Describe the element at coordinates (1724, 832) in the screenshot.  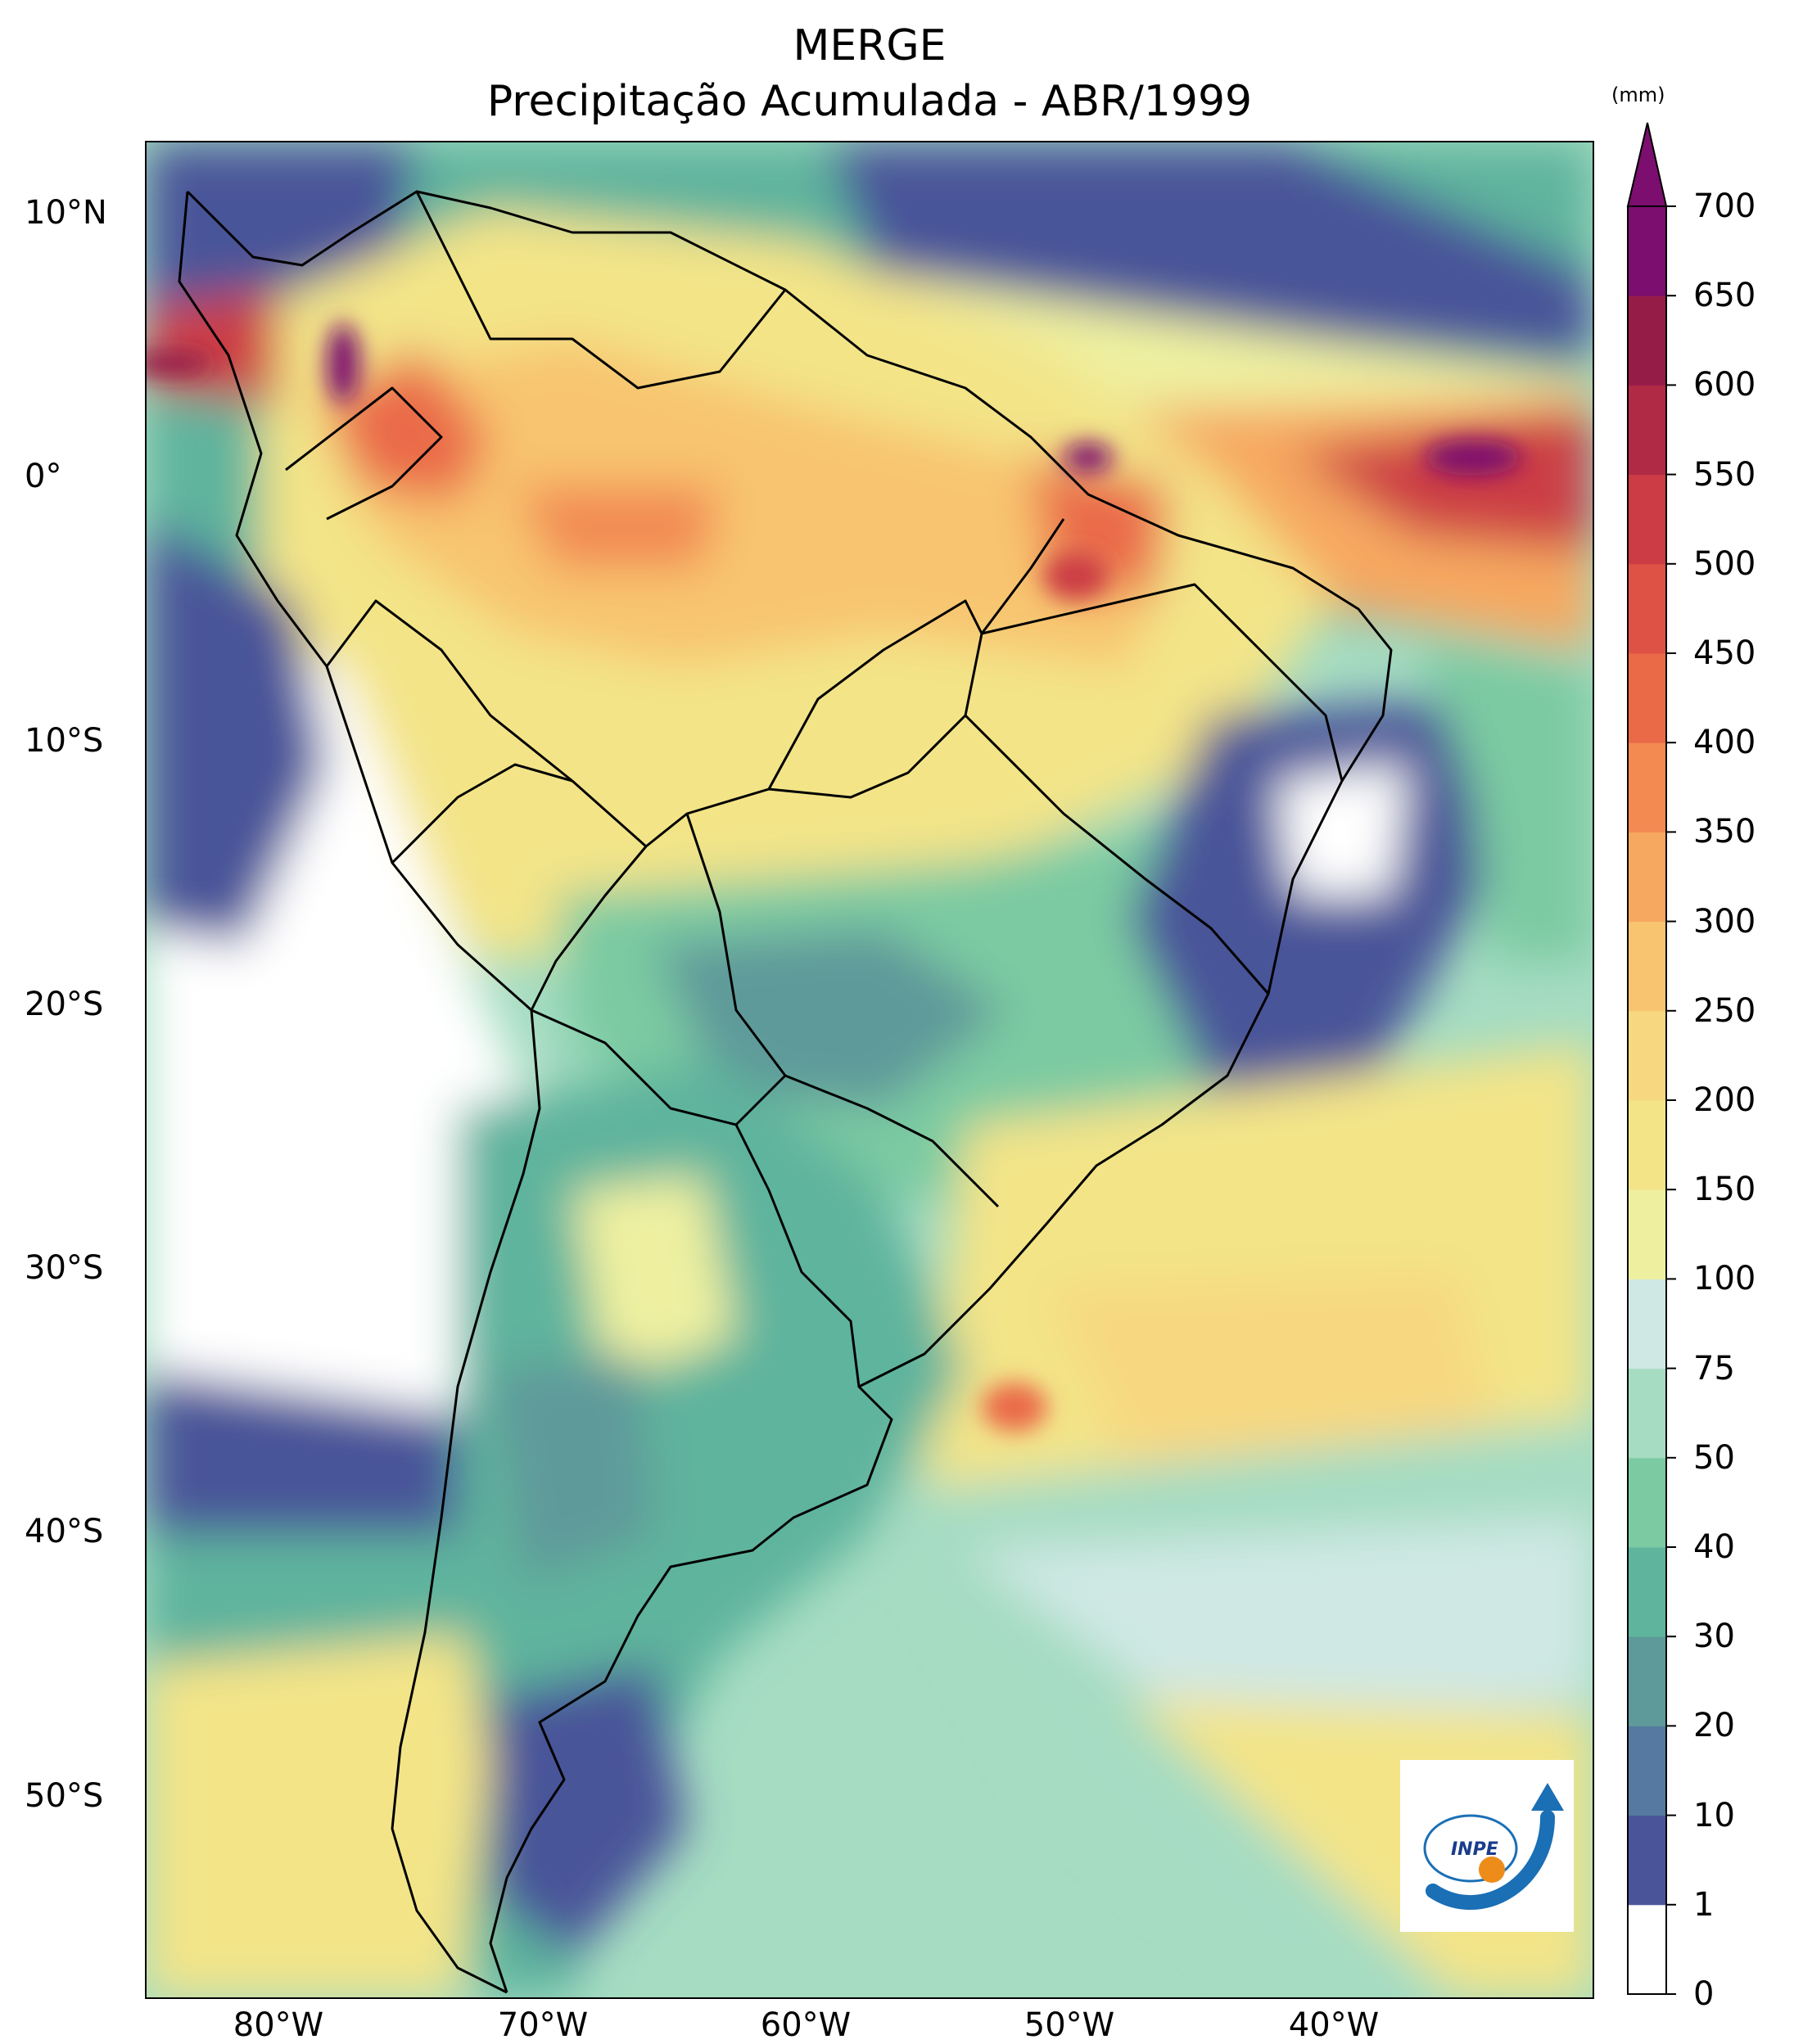
I see `colorbar-tick-label: 350` at that location.